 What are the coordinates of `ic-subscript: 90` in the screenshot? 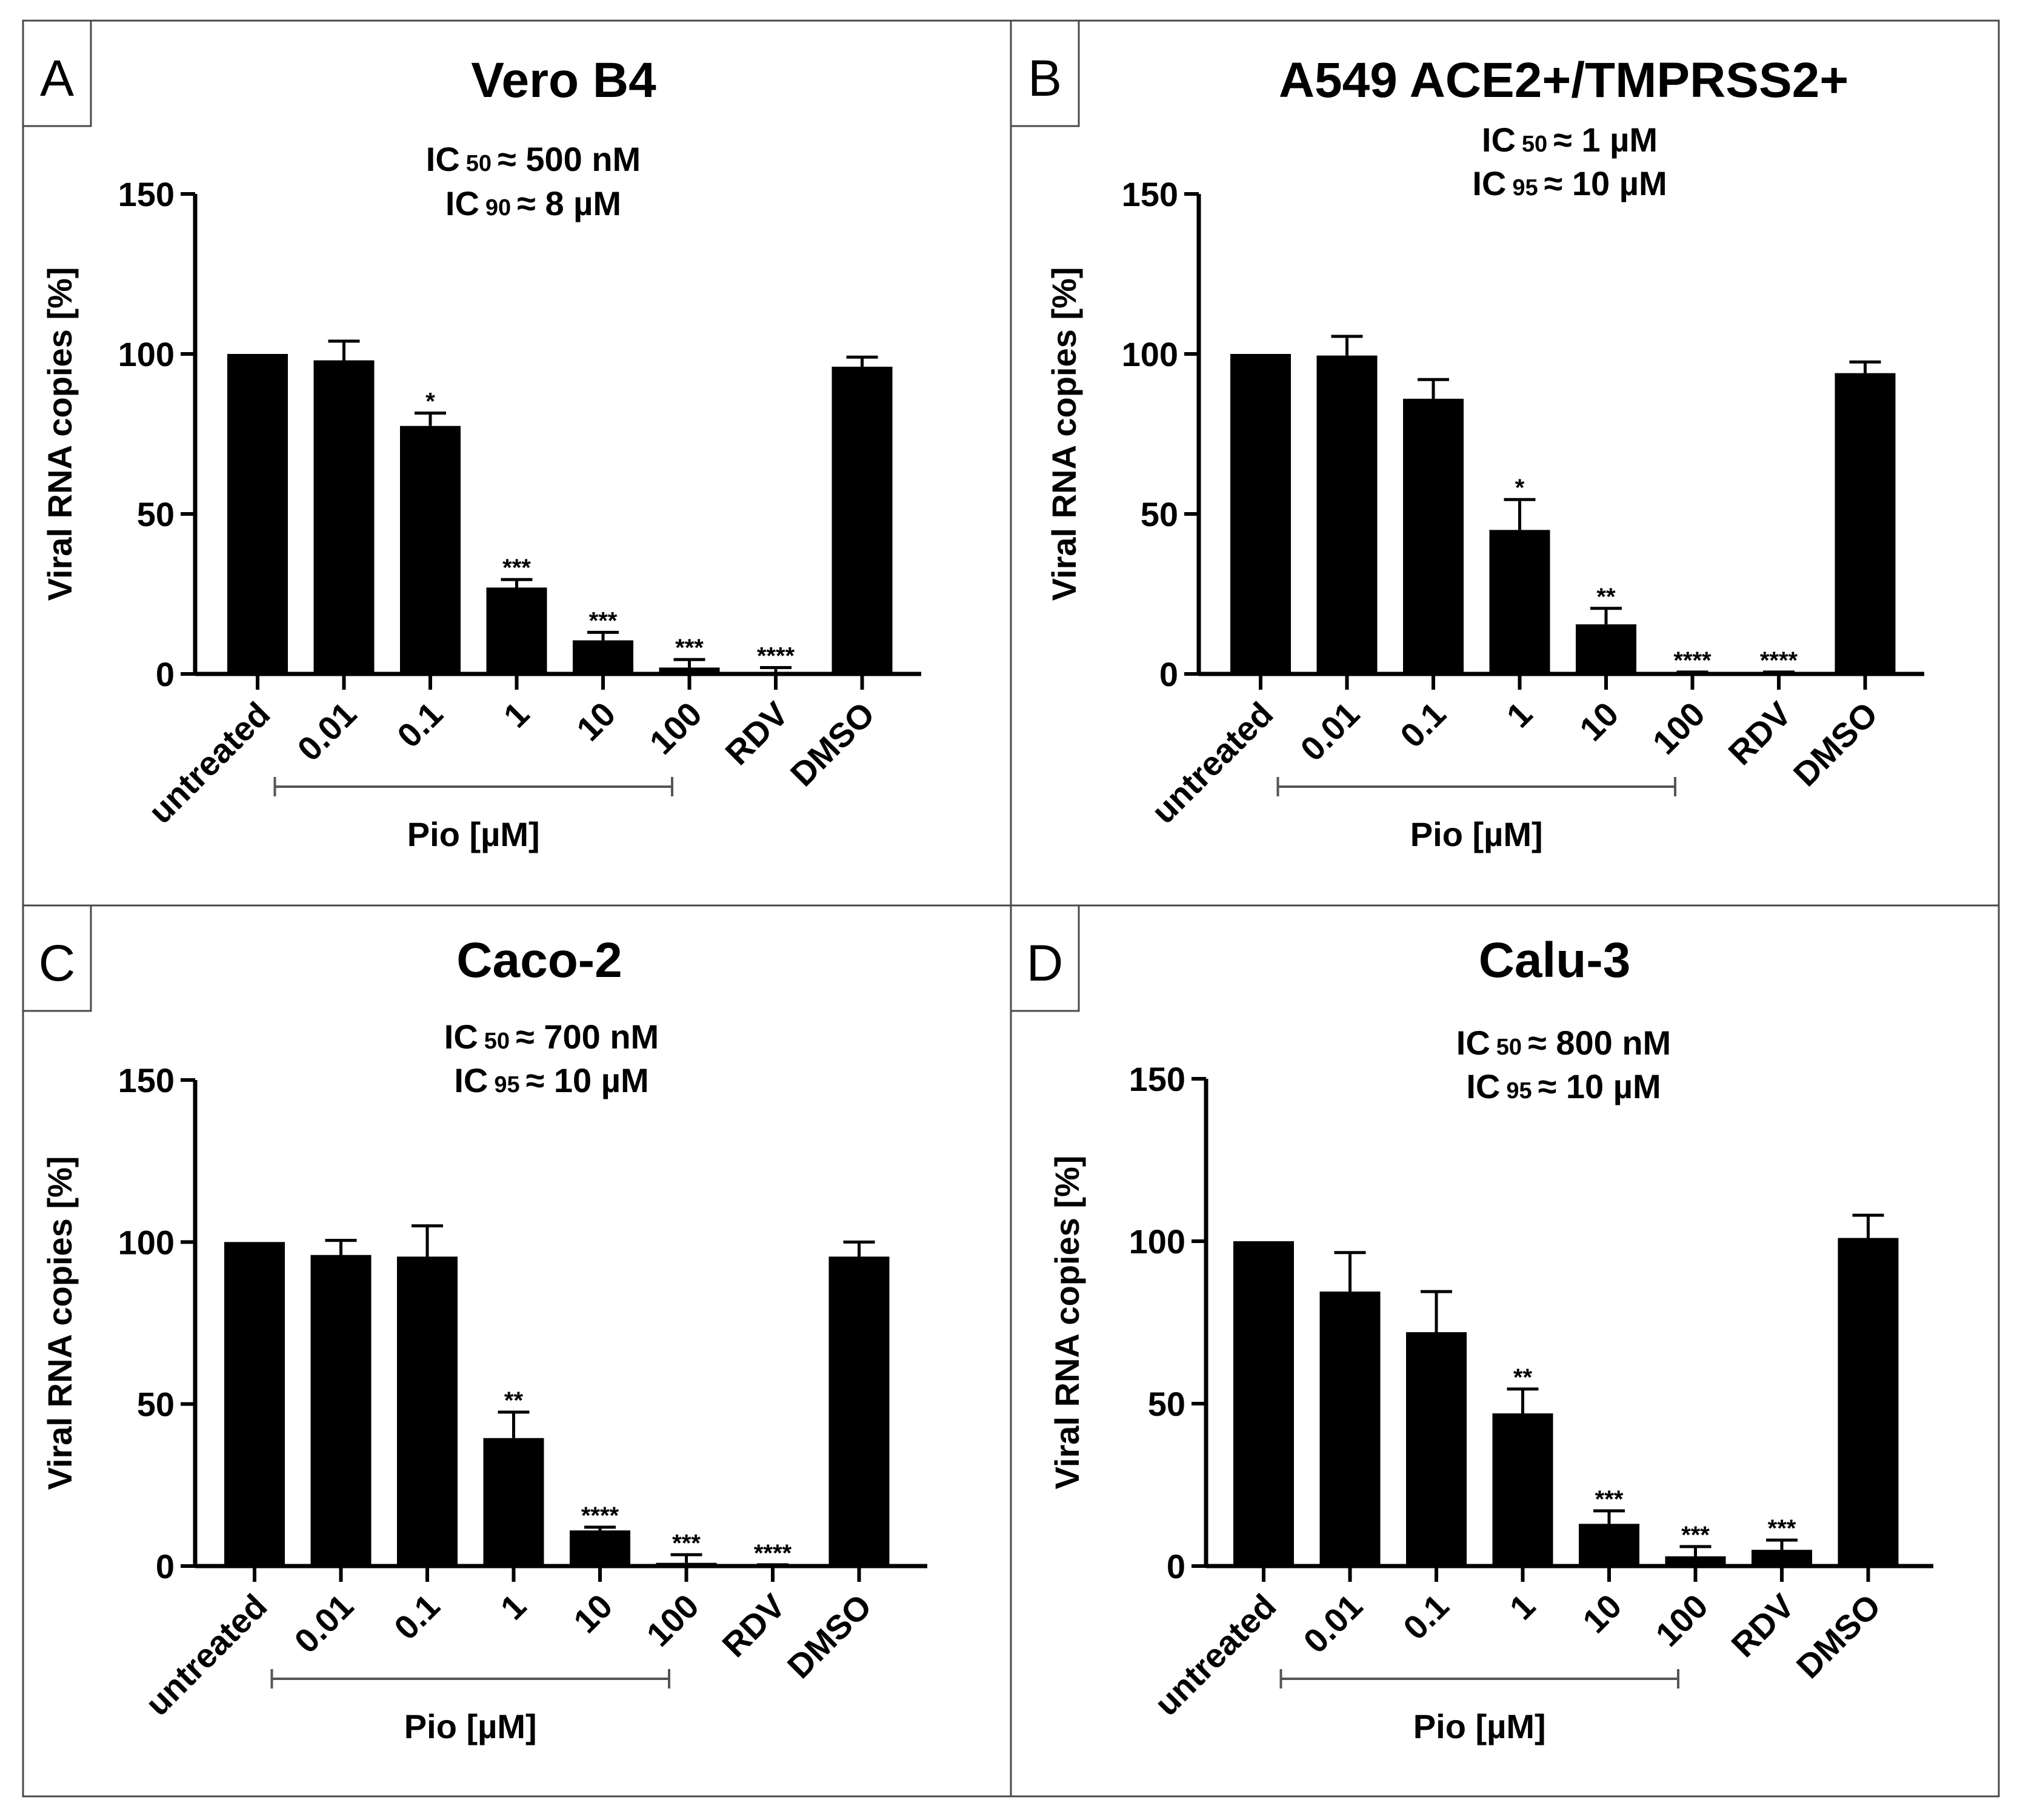 It's located at (498, 208).